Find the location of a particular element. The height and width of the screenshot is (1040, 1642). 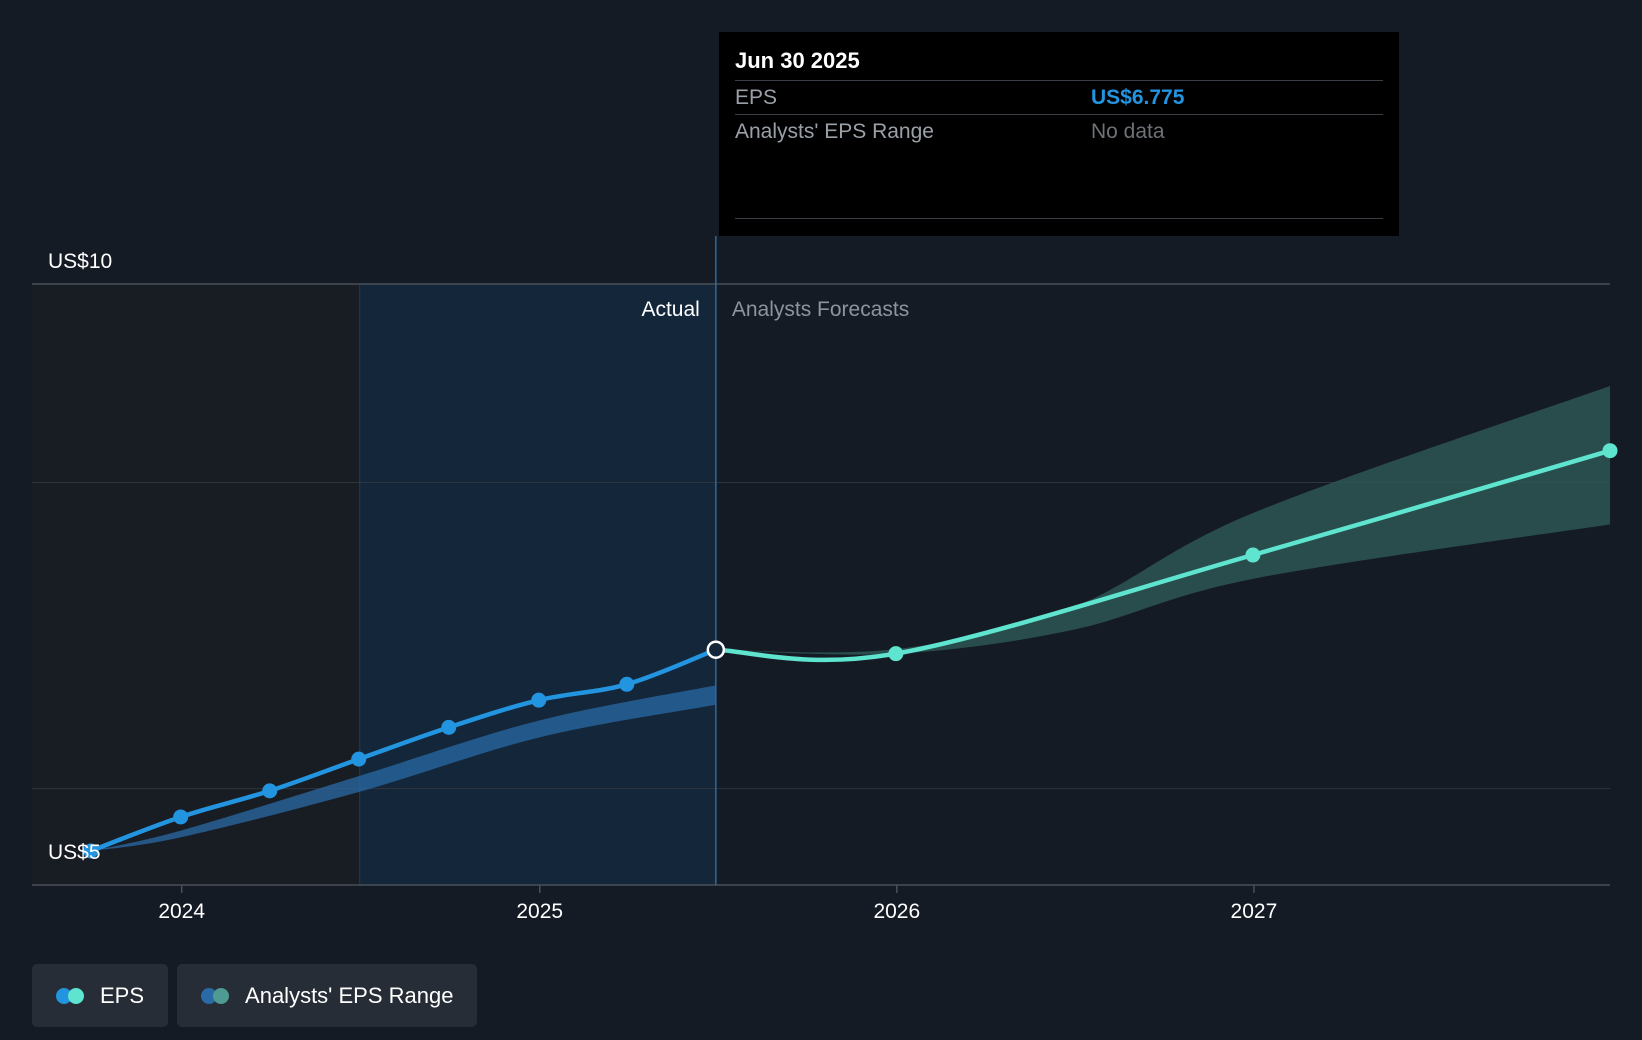

x-tick-label-3: 2027 is located at coordinates (1254, 911).